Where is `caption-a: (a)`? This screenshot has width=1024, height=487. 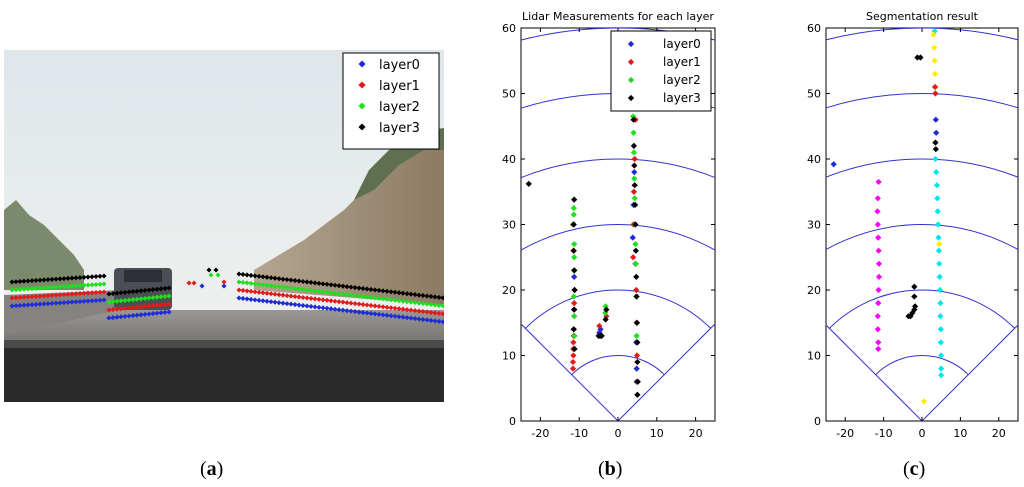
caption-a: (a) is located at coordinates (212, 469).